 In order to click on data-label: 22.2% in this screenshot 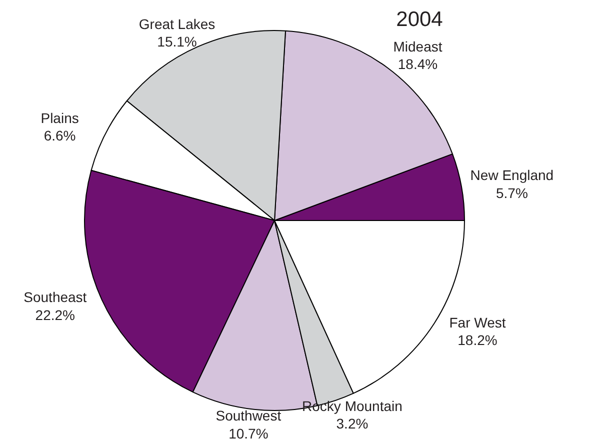, I will do `click(55, 314)`.